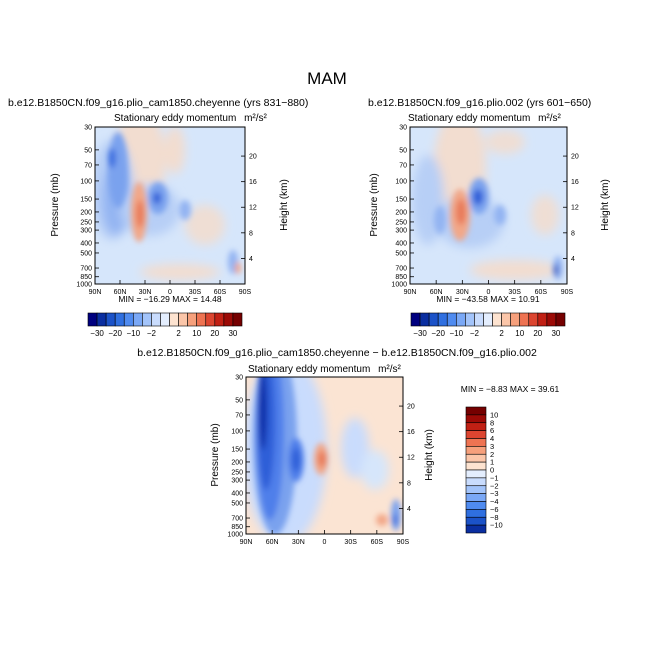 This screenshot has width=654, height=654. Describe the element at coordinates (494, 414) in the screenshot. I see `colorbar-label: 10` at that location.